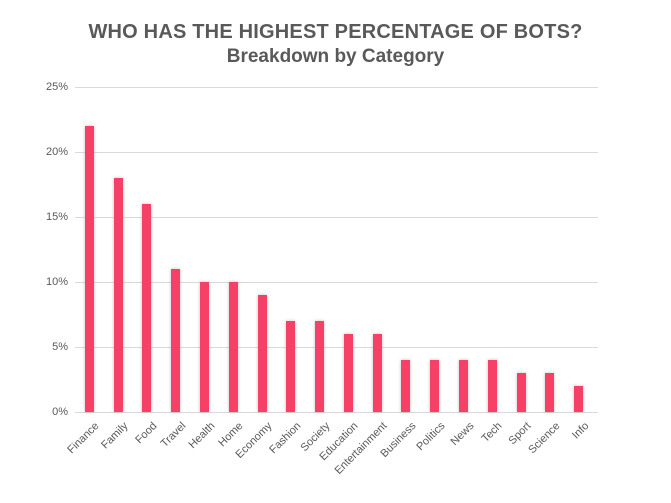 Image resolution: width=671 pixels, height=503 pixels. What do you see at coordinates (176, 340) in the screenshot?
I see `bar-travel` at bounding box center [176, 340].